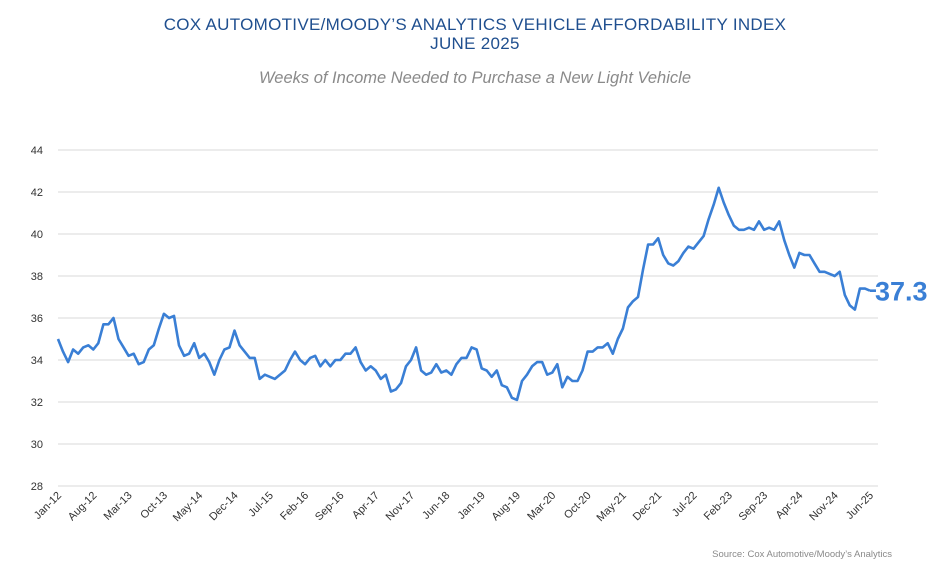 This screenshot has height=577, width=950. I want to click on x-tick-label: Aug-19, so click(507, 507).